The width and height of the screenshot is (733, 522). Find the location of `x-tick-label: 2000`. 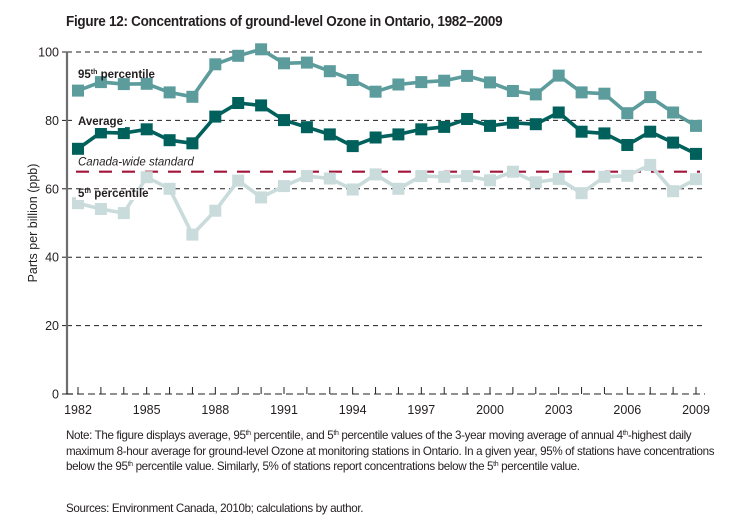

x-tick-label: 2000 is located at coordinates (490, 410).